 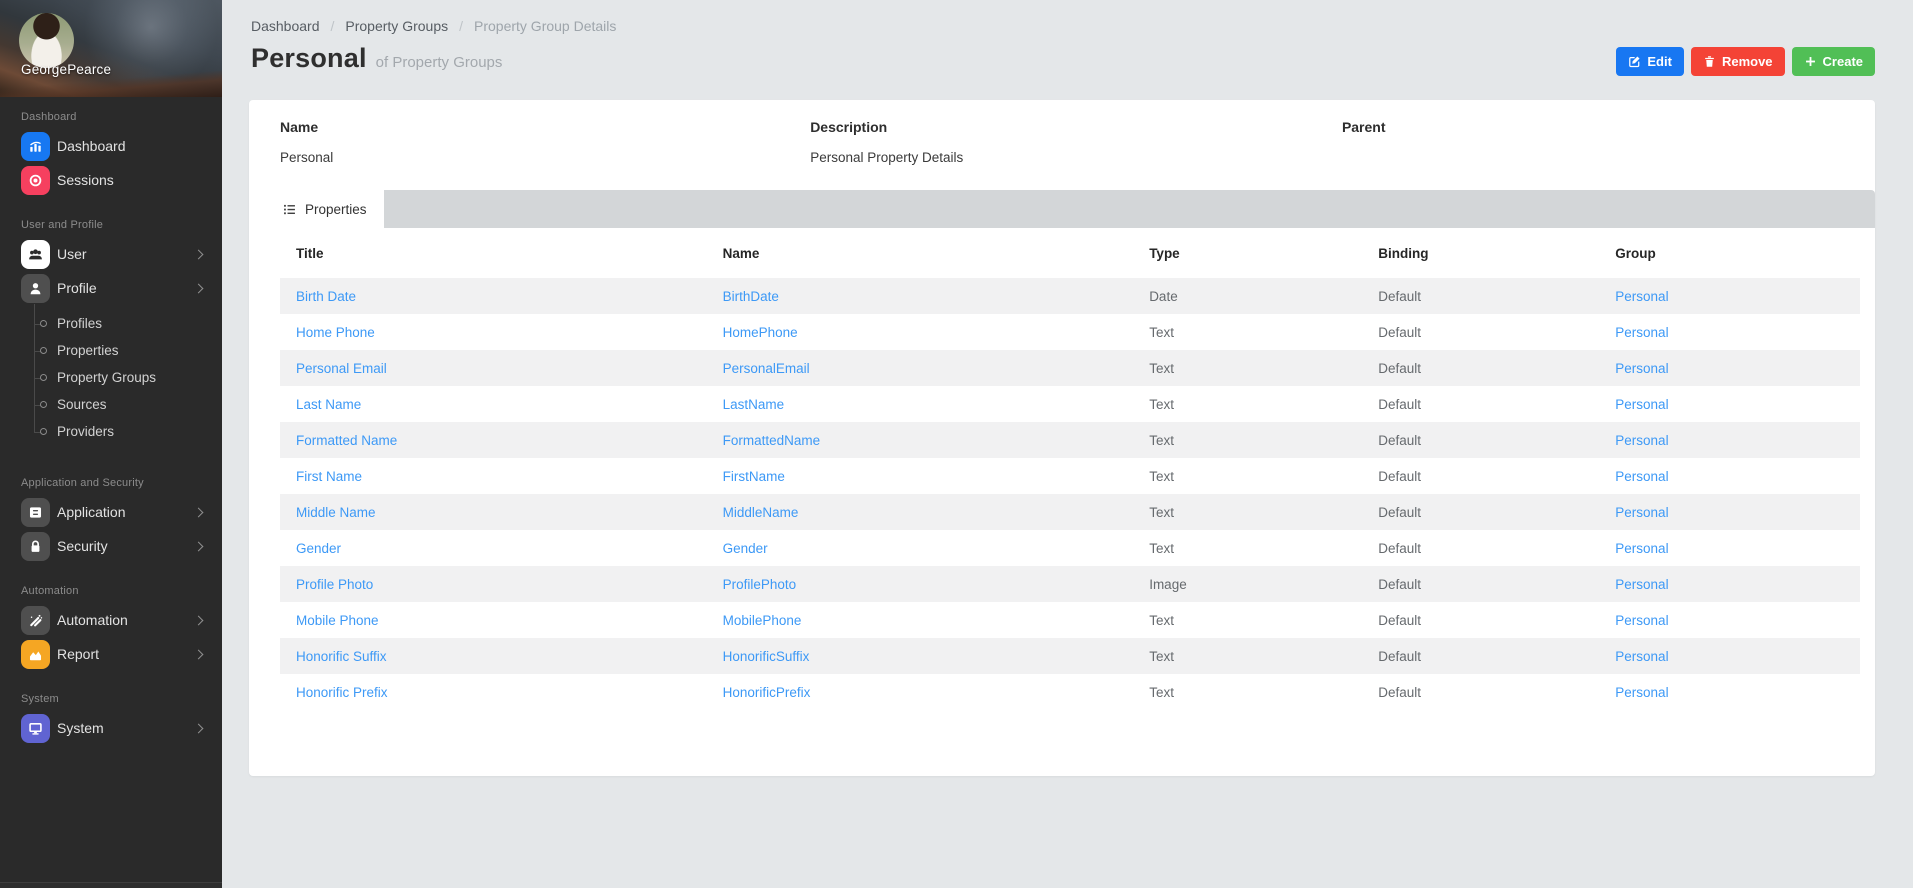 What do you see at coordinates (111, 288) in the screenshot?
I see `sidebar-item-profile: Profile` at bounding box center [111, 288].